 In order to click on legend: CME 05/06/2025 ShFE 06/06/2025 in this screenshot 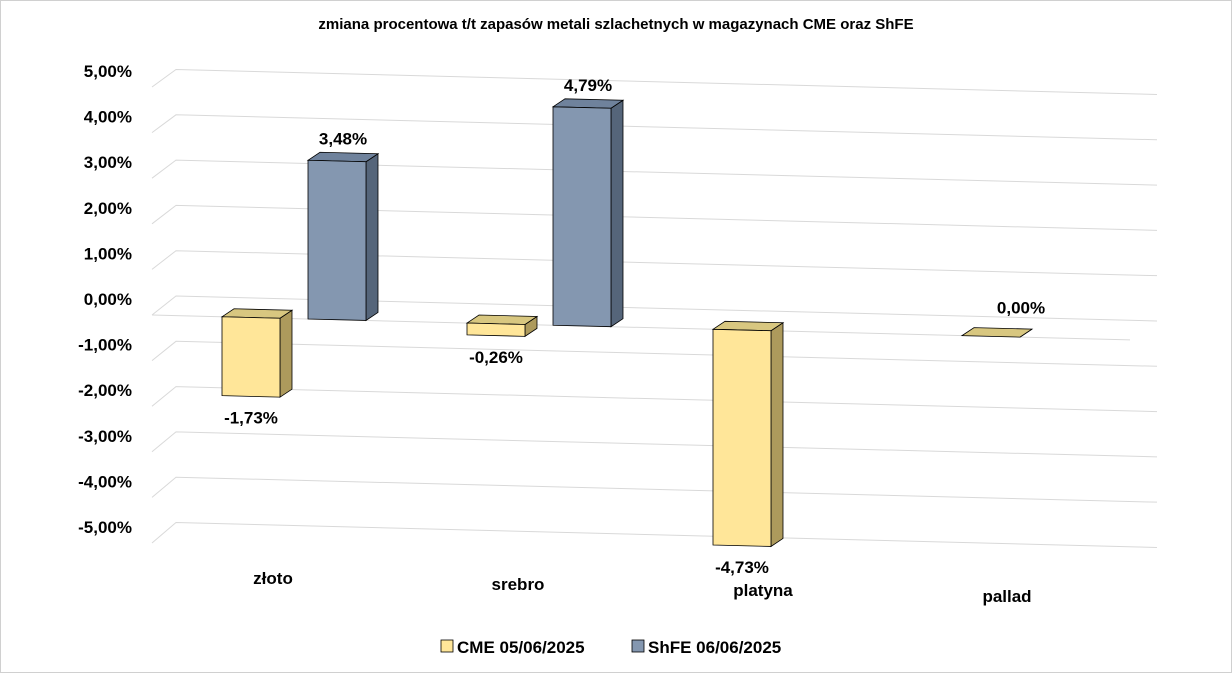, I will do `click(610, 647)`.